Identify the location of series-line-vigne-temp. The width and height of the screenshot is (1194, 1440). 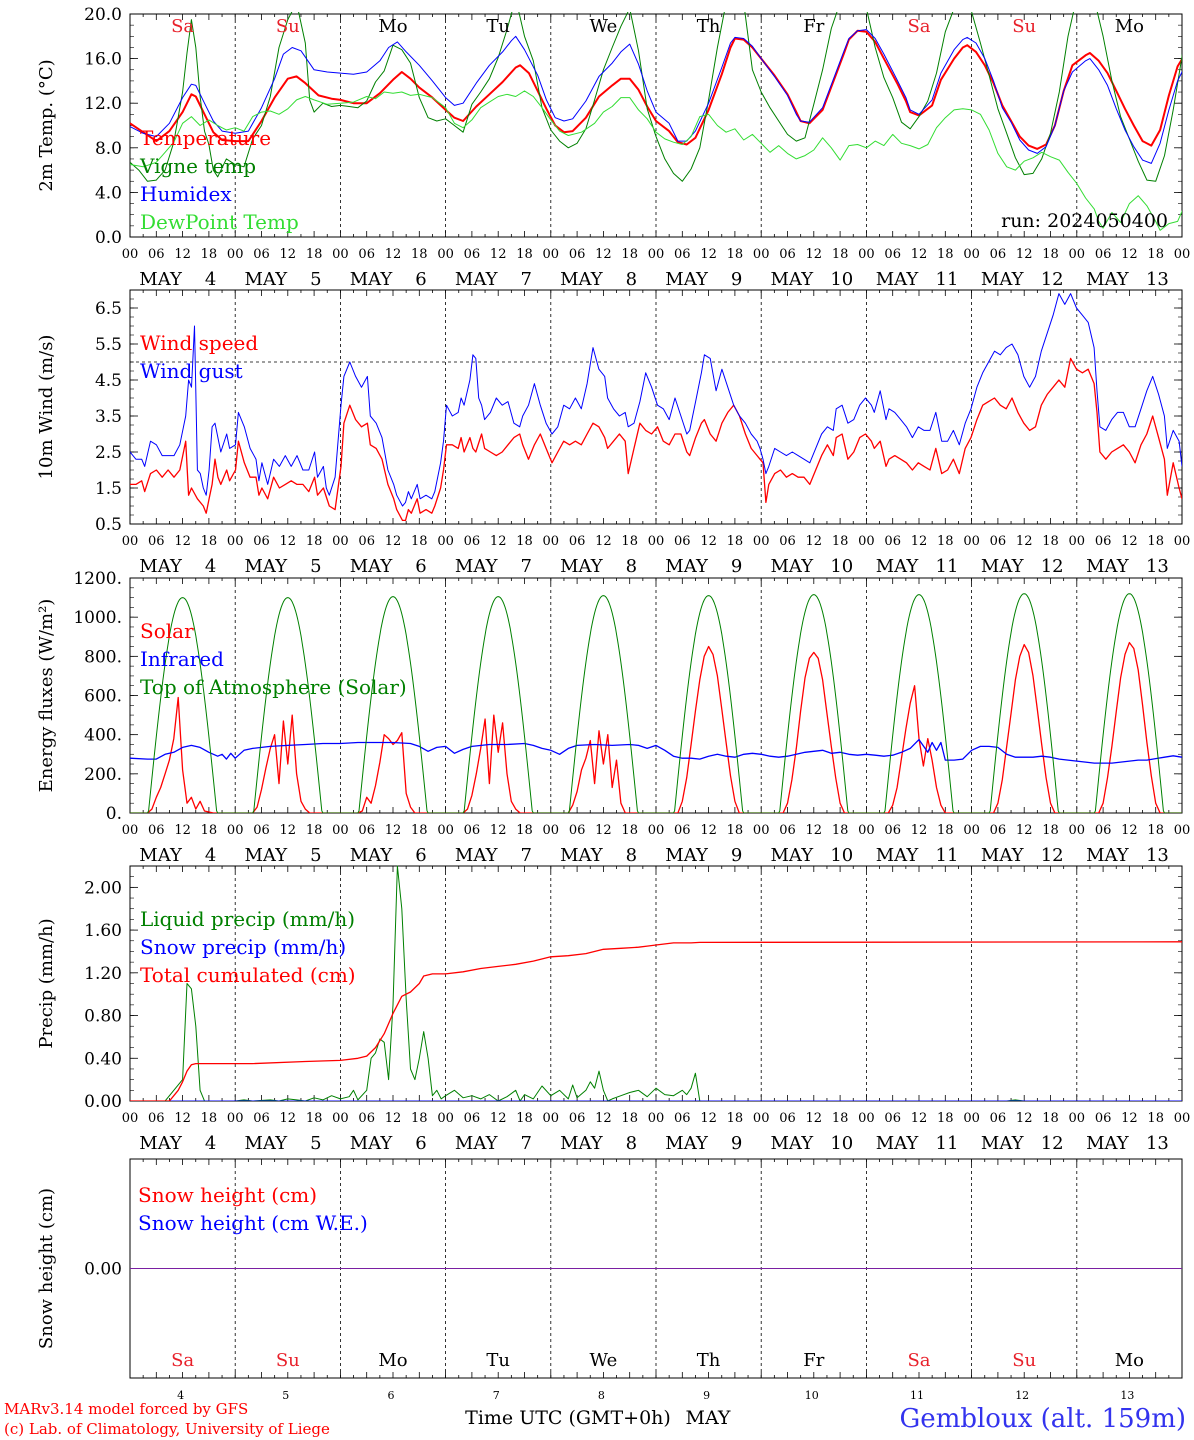
(656, 97).